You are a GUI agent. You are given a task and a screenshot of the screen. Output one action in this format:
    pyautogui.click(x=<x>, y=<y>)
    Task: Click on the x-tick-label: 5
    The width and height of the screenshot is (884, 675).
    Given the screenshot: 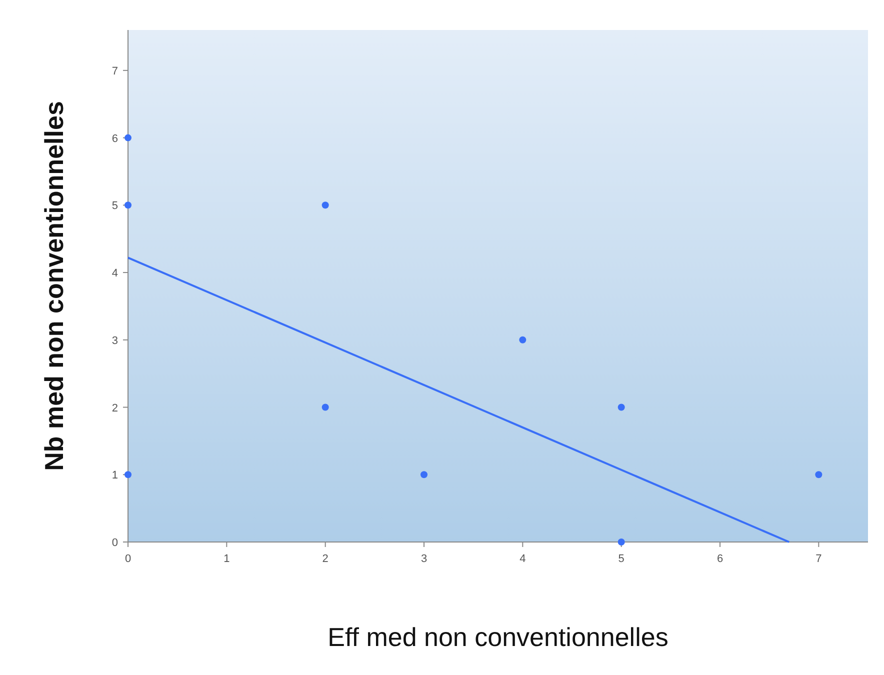 What is the action you would take?
    pyautogui.click(x=621, y=559)
    